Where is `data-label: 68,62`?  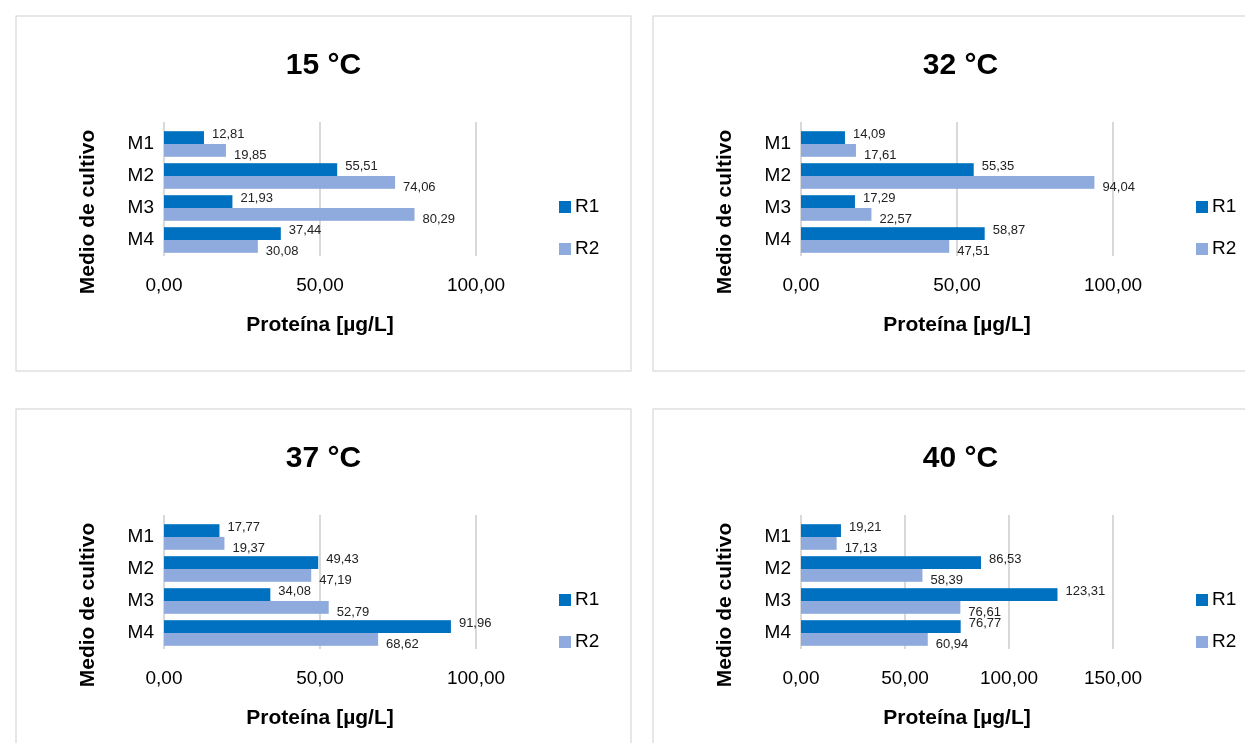 data-label: 68,62 is located at coordinates (402, 643).